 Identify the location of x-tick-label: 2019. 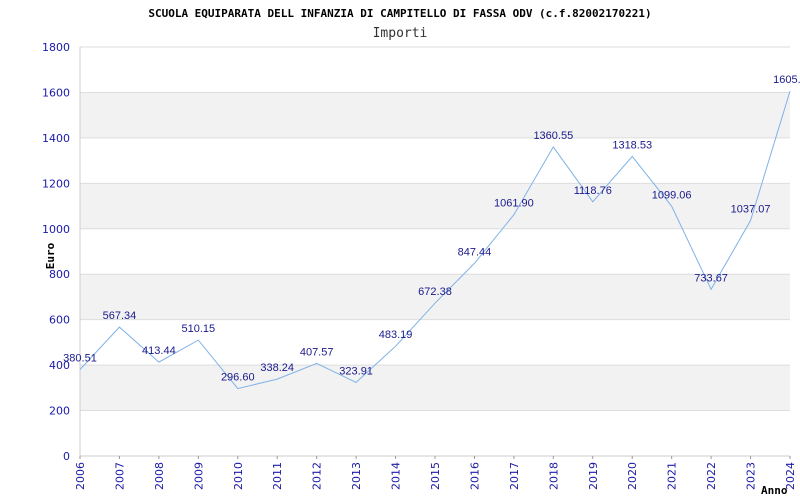
(593, 476).